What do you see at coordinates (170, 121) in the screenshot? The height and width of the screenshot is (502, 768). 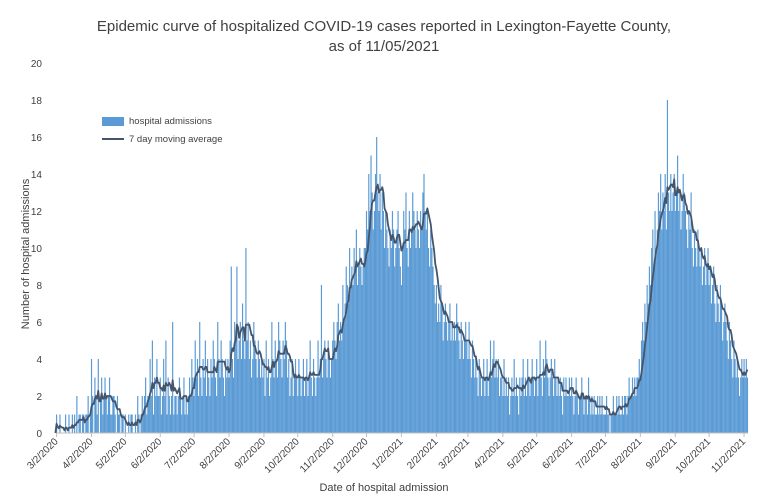 I see `legend-label-admissions: hospital admissions` at bounding box center [170, 121].